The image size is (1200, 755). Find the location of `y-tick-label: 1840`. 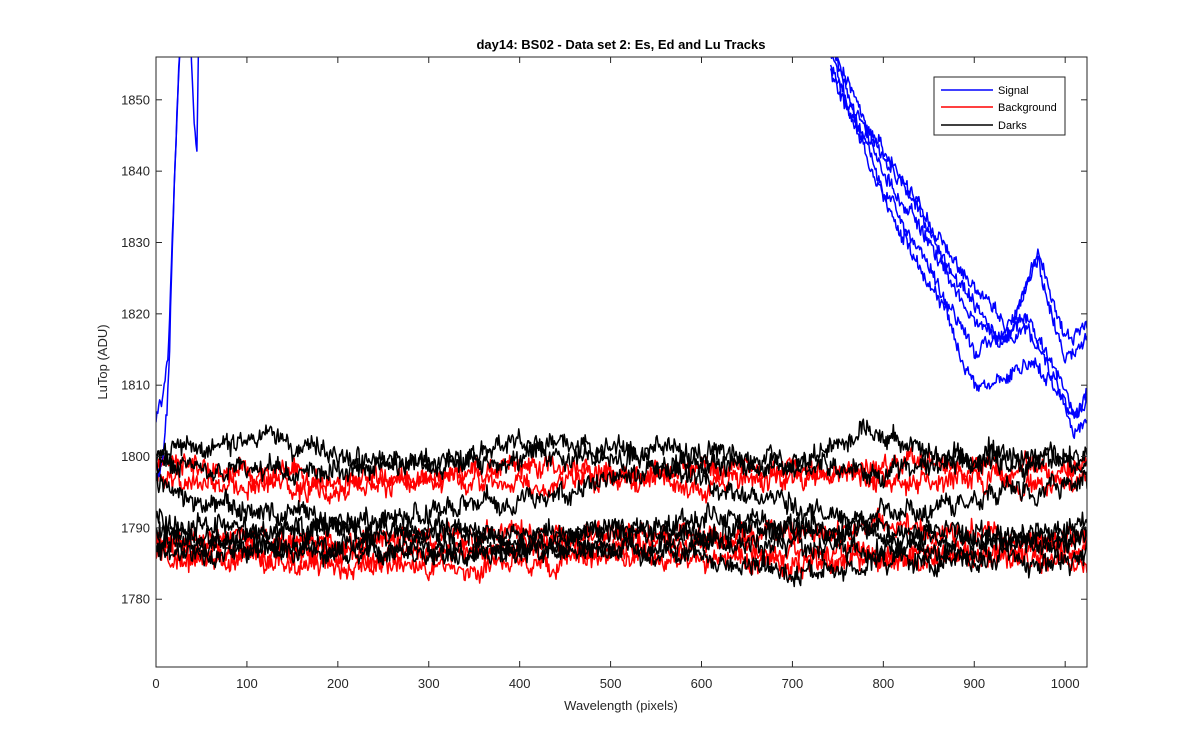

y-tick-label: 1840 is located at coordinates (135, 171).